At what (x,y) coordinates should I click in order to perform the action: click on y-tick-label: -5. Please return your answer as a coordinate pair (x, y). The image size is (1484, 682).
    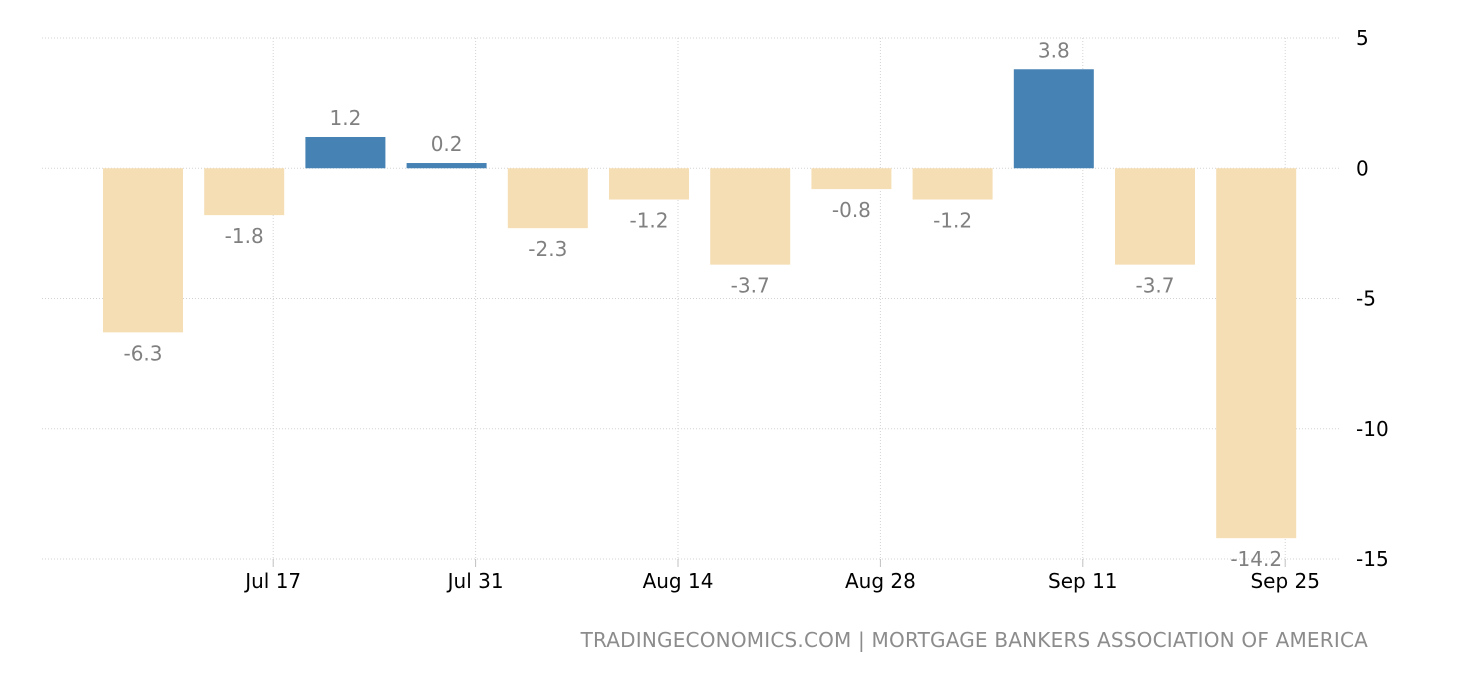
    Looking at the image, I should click on (1366, 299).